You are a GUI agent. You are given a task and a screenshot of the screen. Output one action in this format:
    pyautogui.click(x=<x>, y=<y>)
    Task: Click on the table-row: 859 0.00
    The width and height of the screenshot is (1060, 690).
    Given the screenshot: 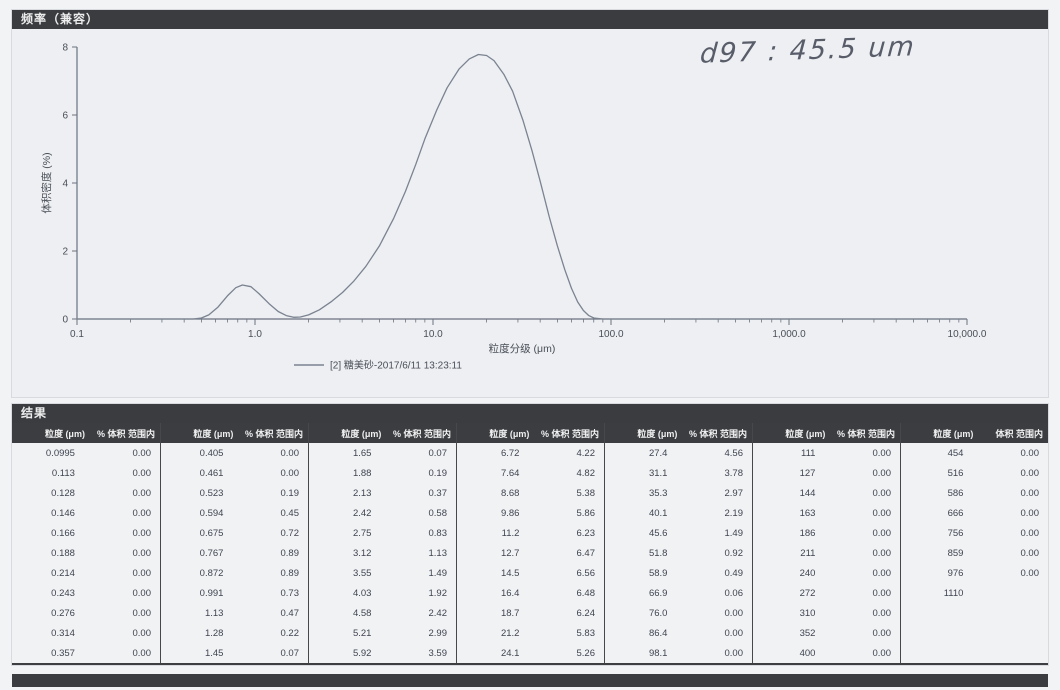 What is the action you would take?
    pyautogui.click(x=974, y=553)
    